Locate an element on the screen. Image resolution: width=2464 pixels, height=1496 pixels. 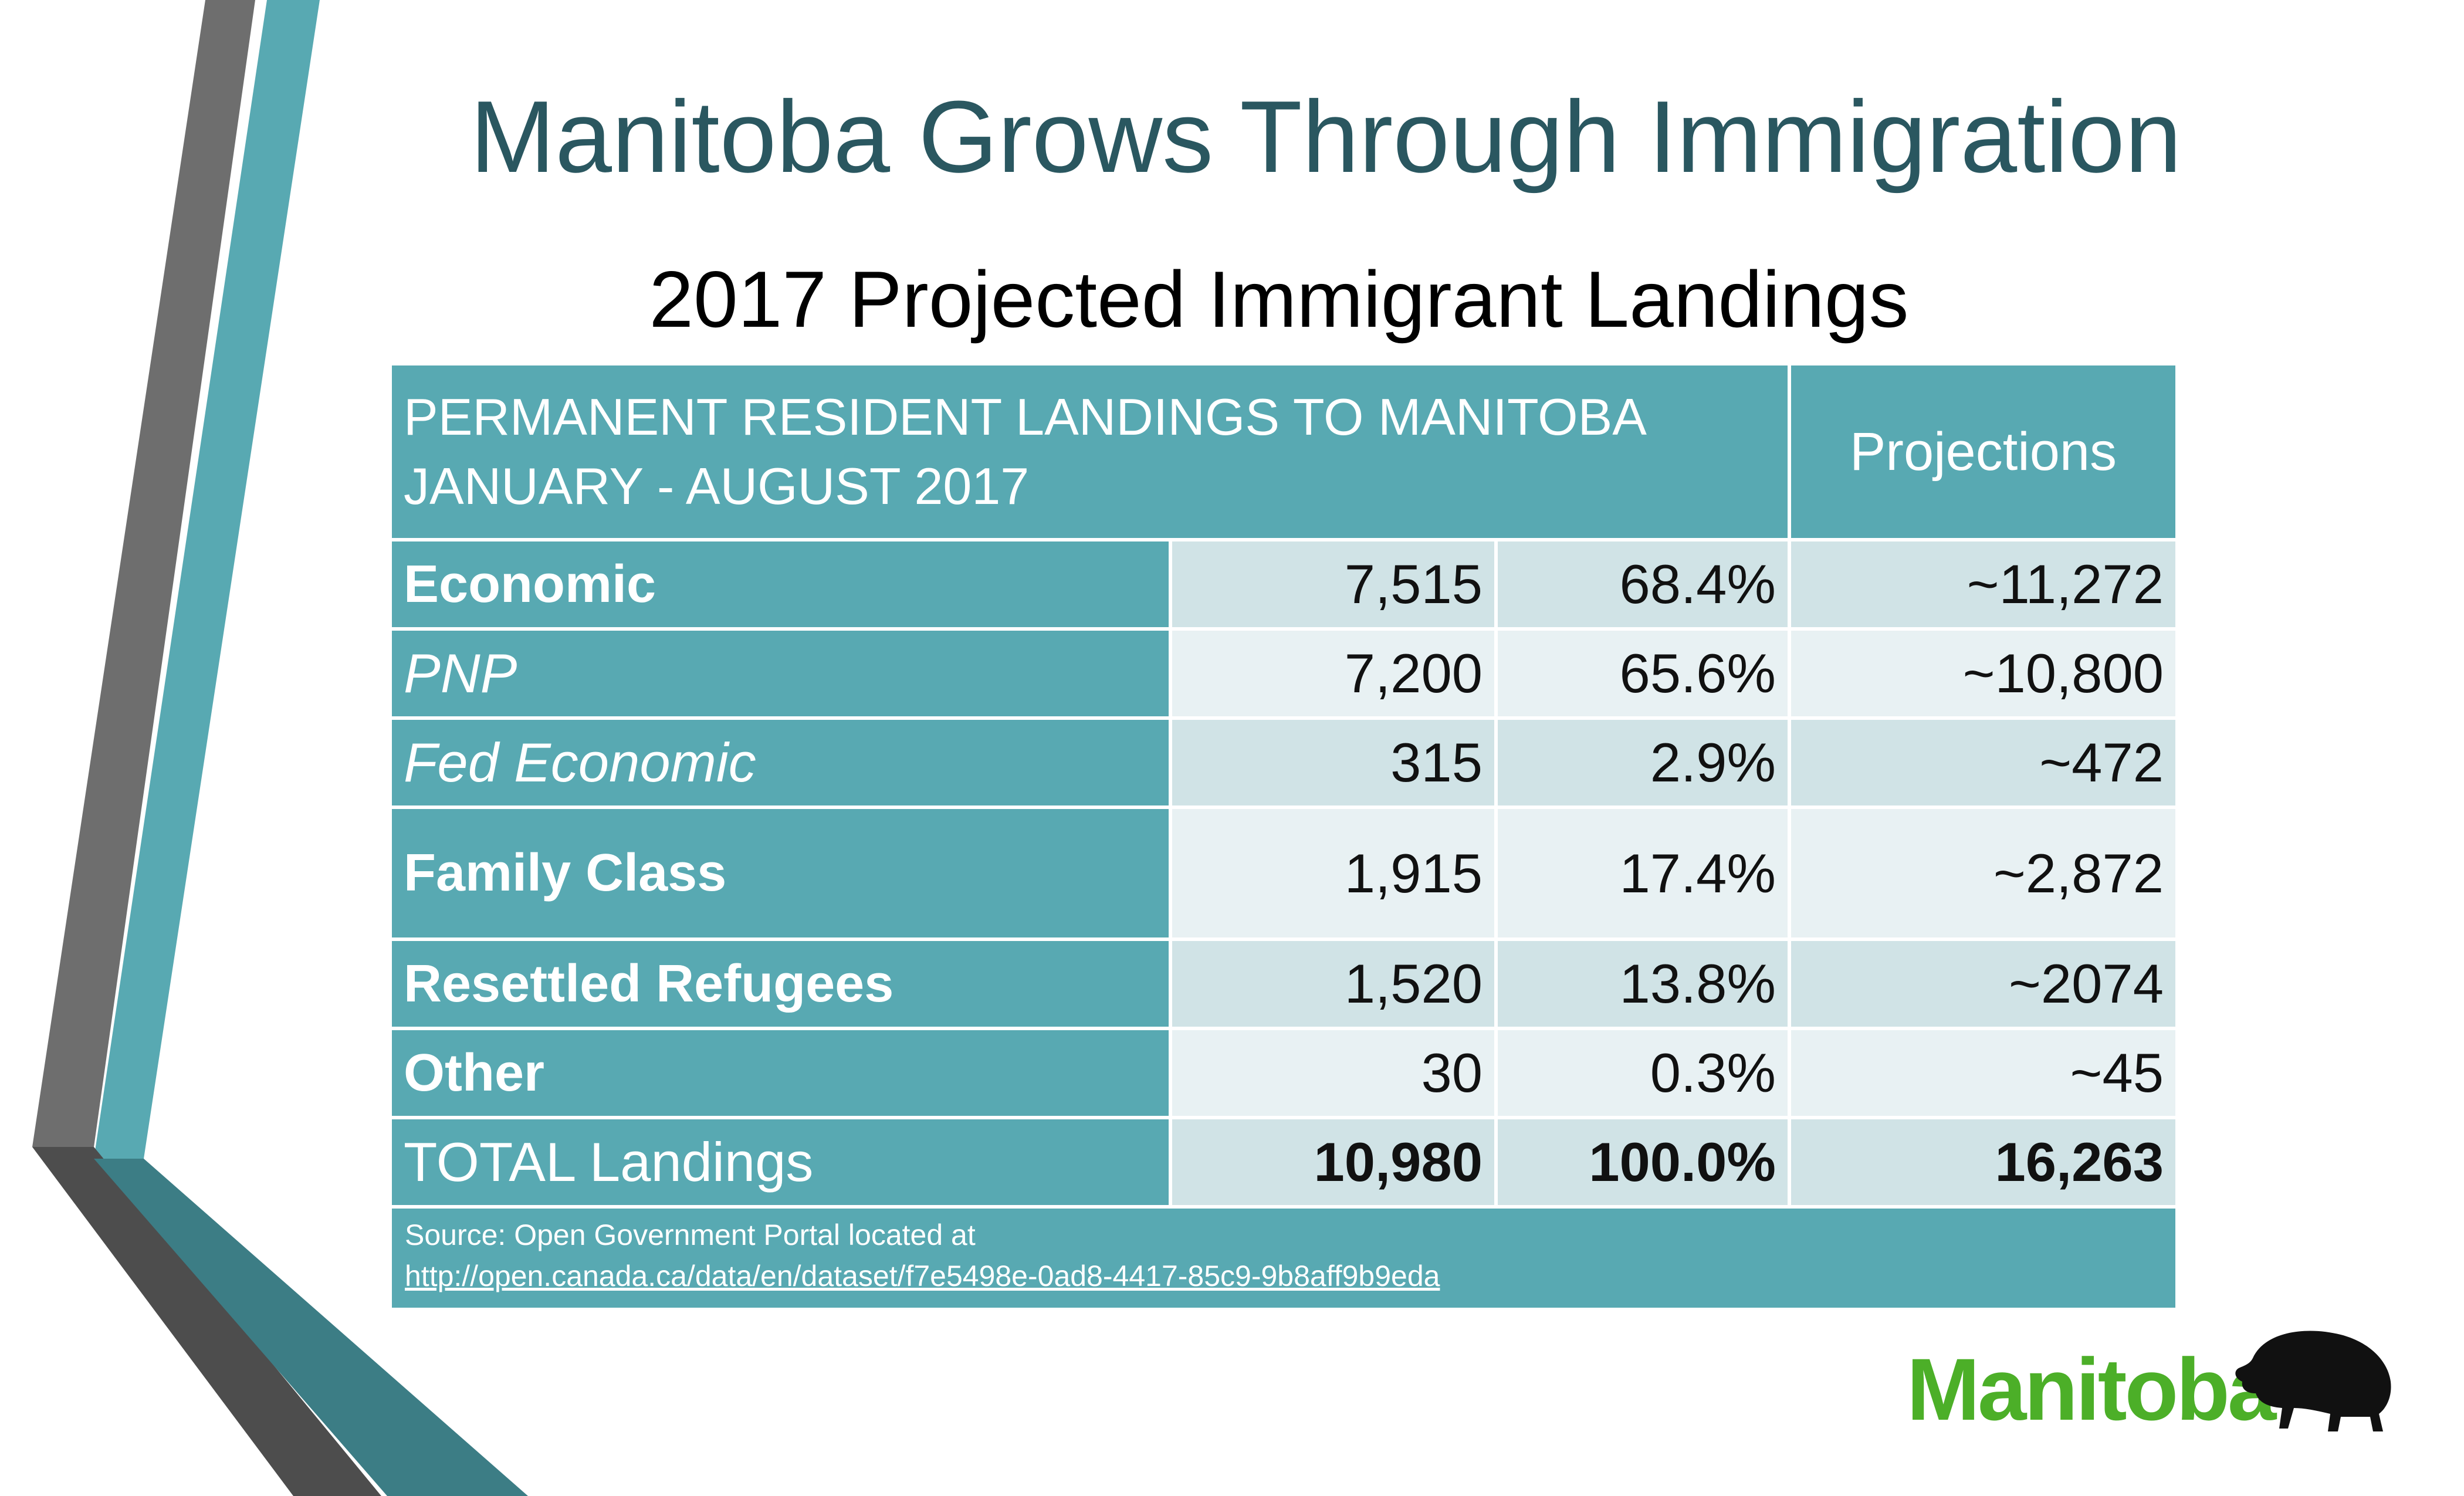
table-row: PNP 7,200 65.6% ~10,800 is located at coordinates (1283, 674).